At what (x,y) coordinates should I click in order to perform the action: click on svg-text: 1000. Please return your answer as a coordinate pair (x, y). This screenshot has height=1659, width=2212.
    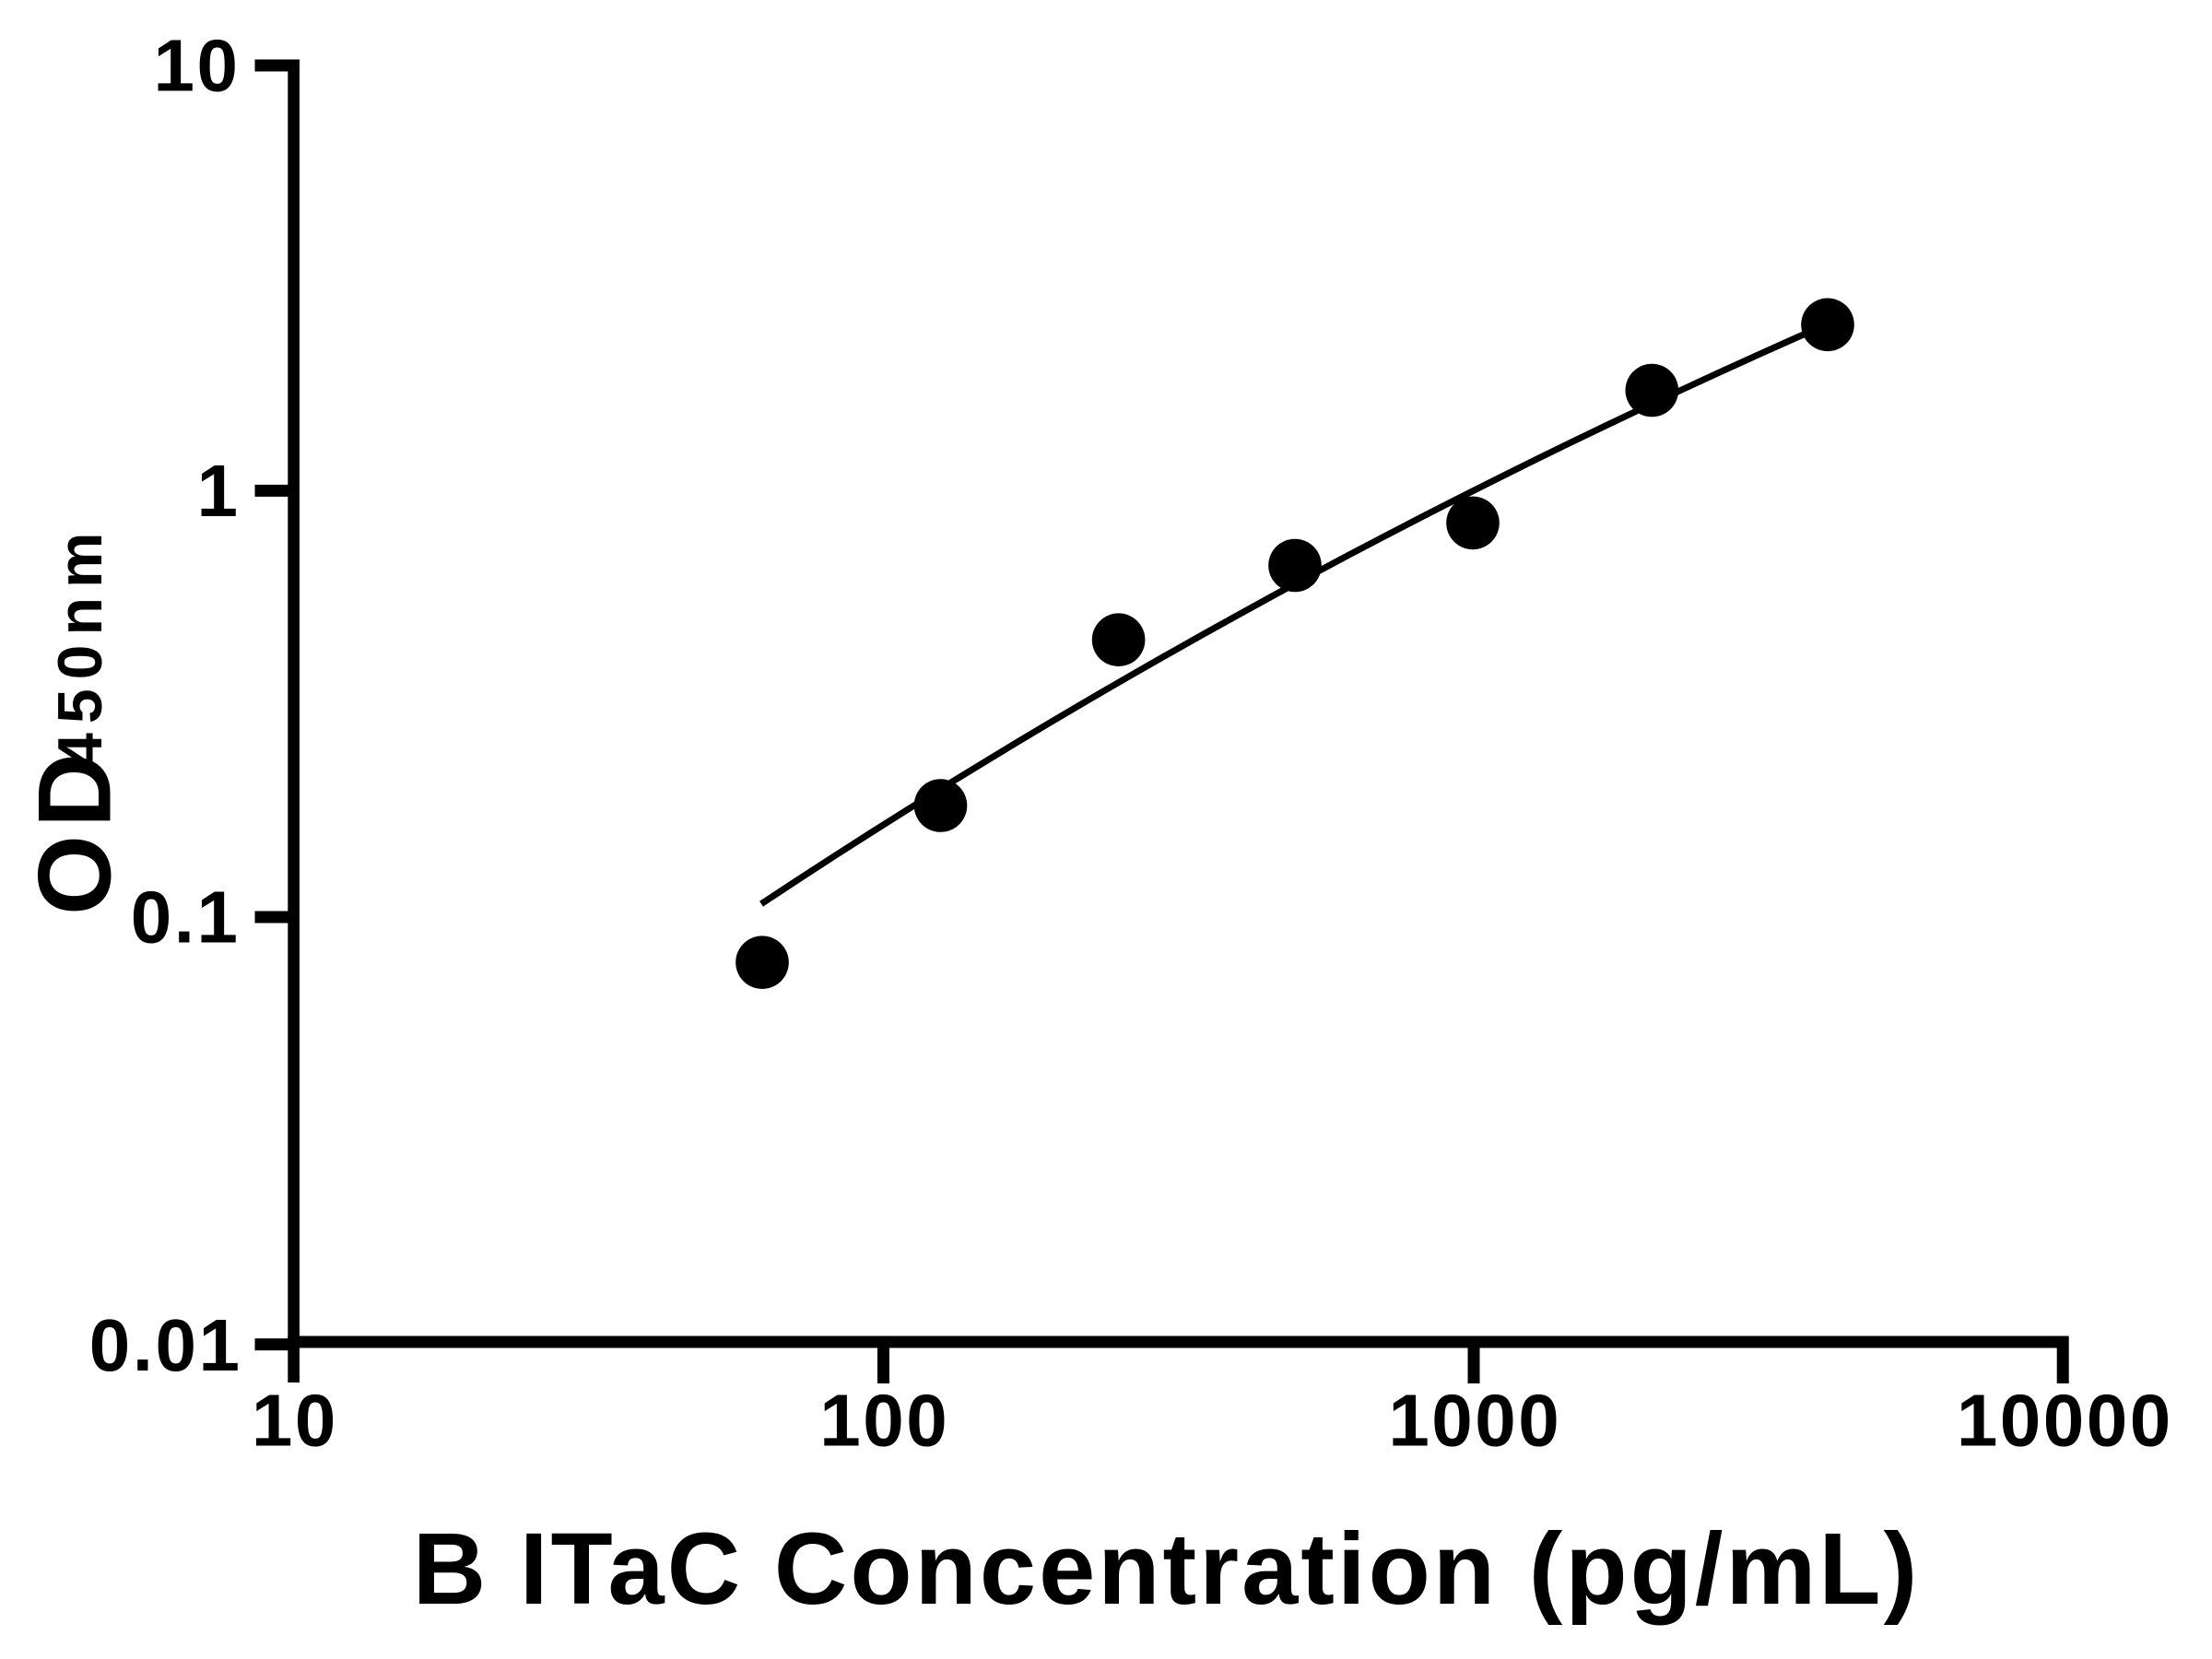
    Looking at the image, I should click on (1474, 1421).